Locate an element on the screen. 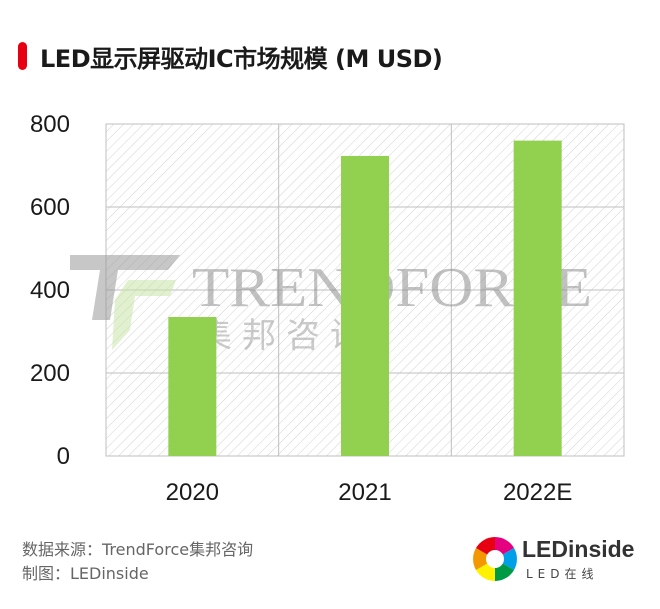 The width and height of the screenshot is (660, 609). bar-2022E is located at coordinates (537, 298).